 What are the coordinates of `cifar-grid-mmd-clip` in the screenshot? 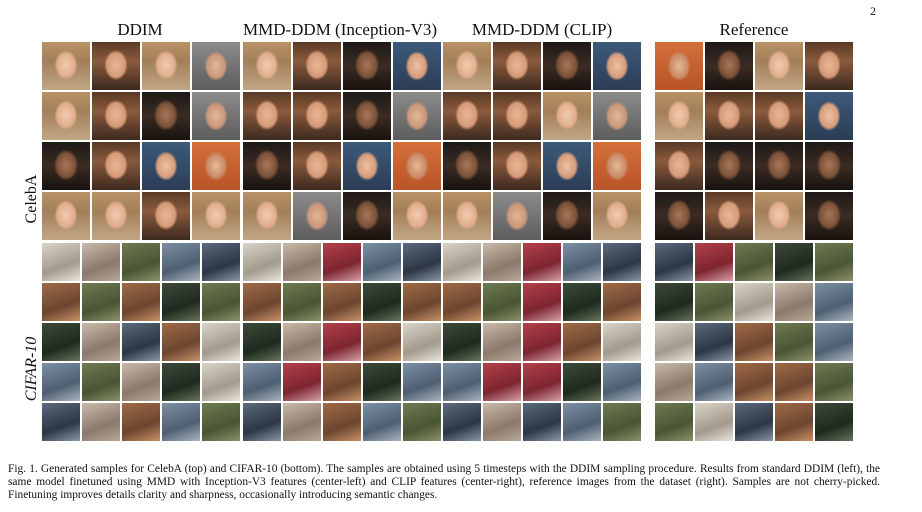 It's located at (542, 342).